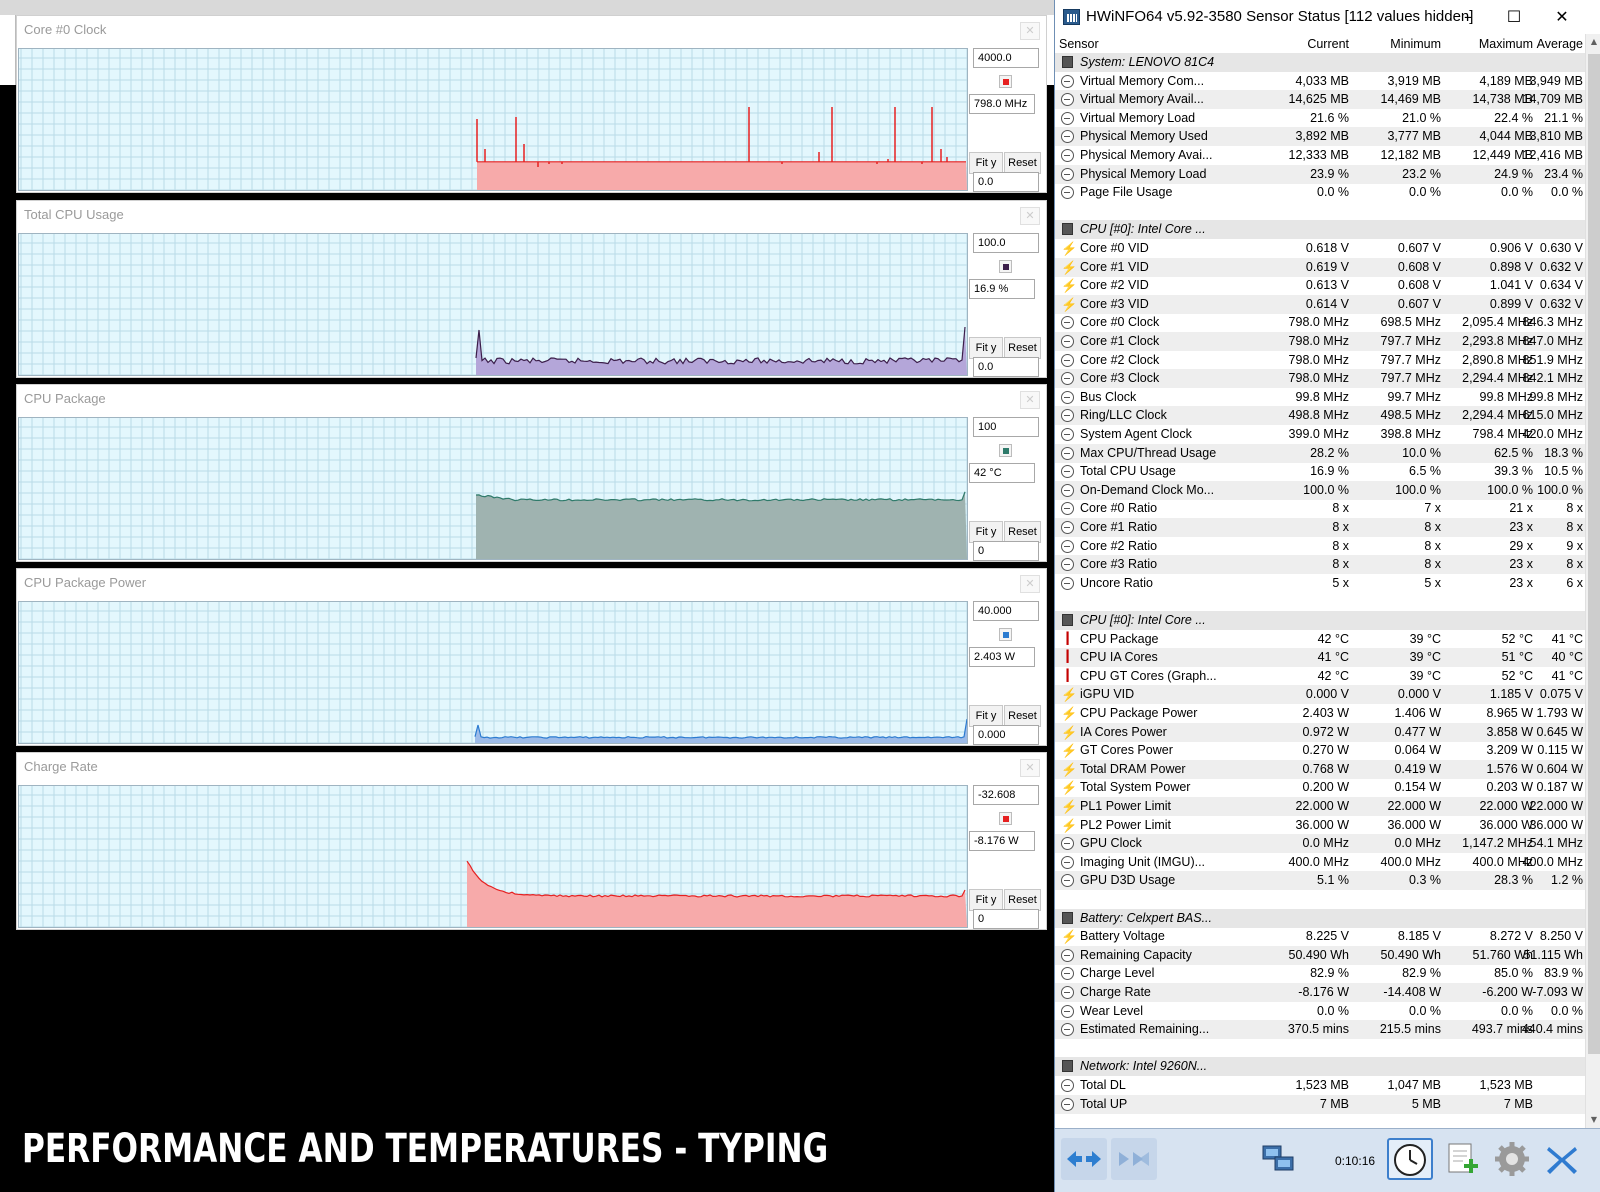 This screenshot has height=1192, width=1600. What do you see at coordinates (1320, 546) in the screenshot?
I see `sensor-row: Core #2 Ratio 8 x 8 x 29 x 9 x` at bounding box center [1320, 546].